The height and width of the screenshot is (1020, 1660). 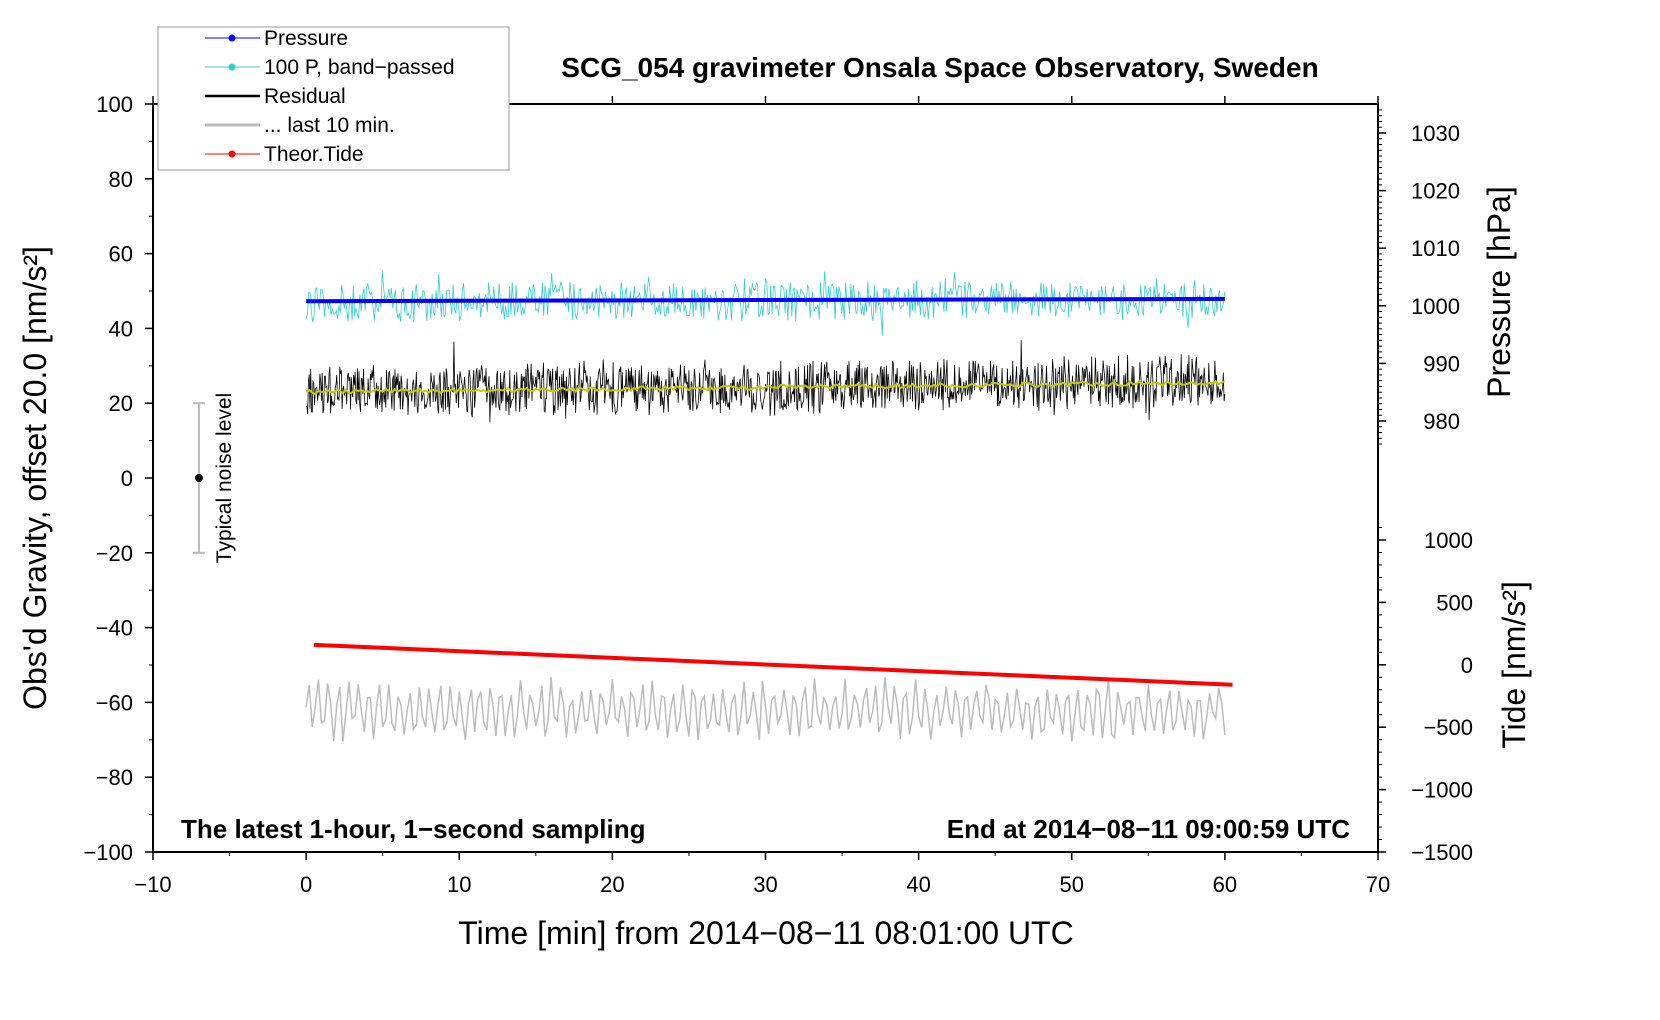 What do you see at coordinates (1435, 248) in the screenshot?
I see `pressure-tick-label: 1010` at bounding box center [1435, 248].